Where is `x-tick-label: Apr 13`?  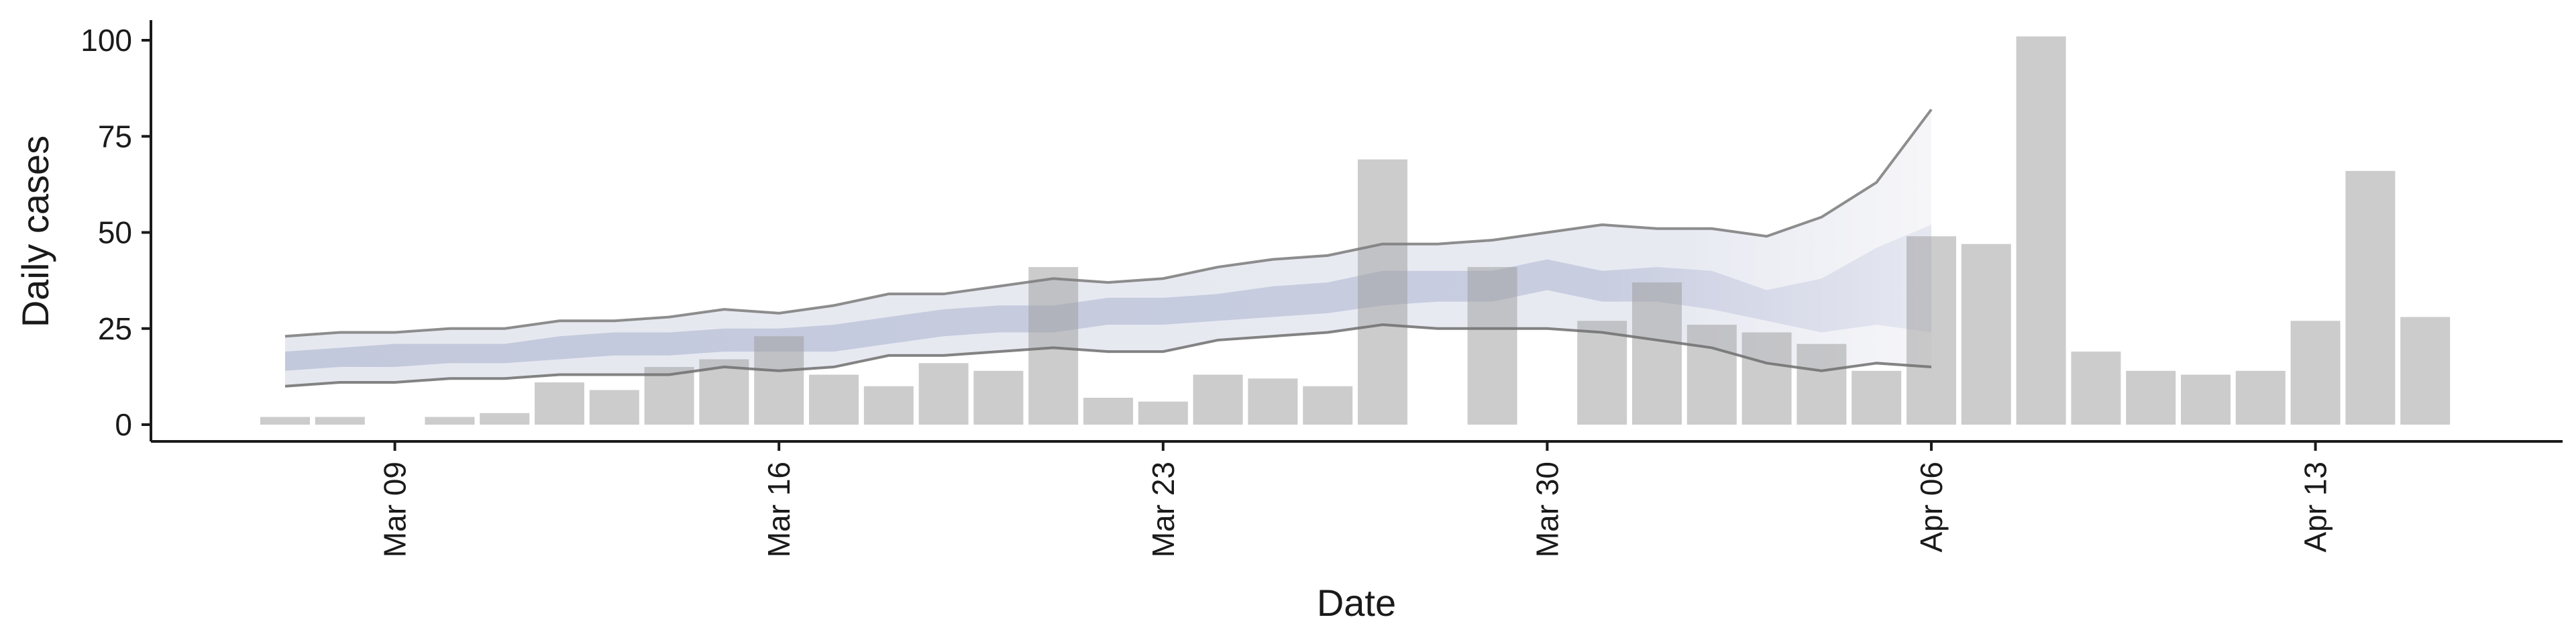
x-tick-label: Apr 13 is located at coordinates (2315, 507).